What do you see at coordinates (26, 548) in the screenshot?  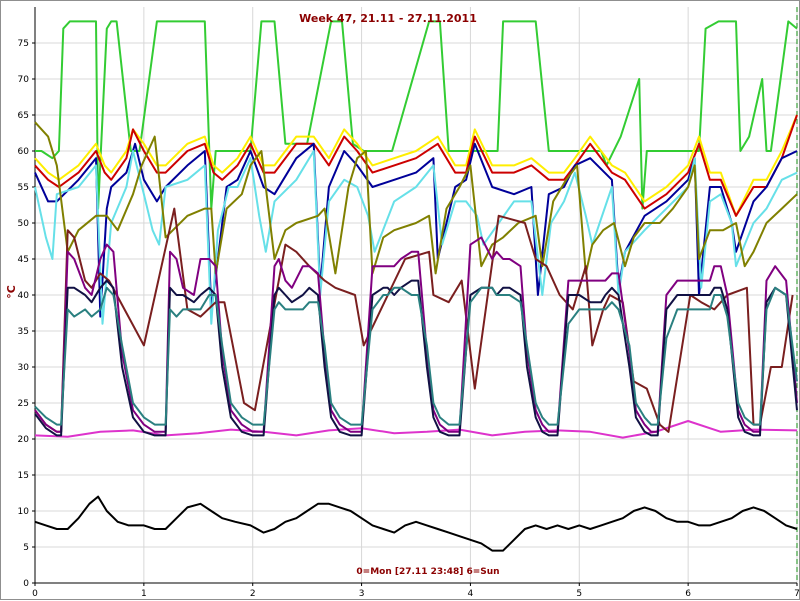 I see `y-tick-label: 5` at bounding box center [26, 548].